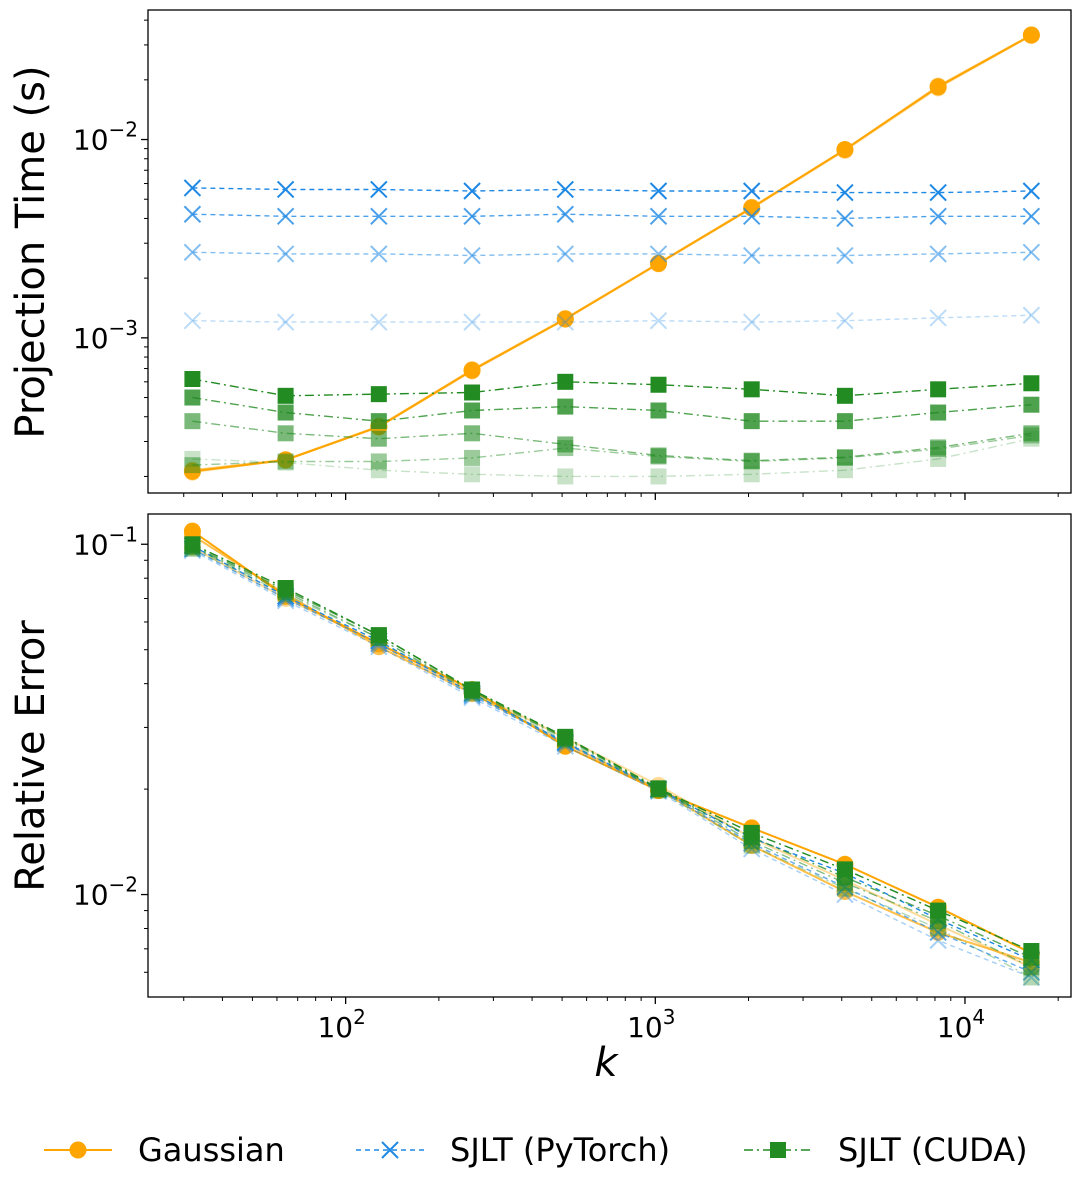 This screenshot has height=1192, width=1080. I want to click on legend: Gaussian SJLT (PyTorch) SJLT (CUDA), so click(536, 1150).